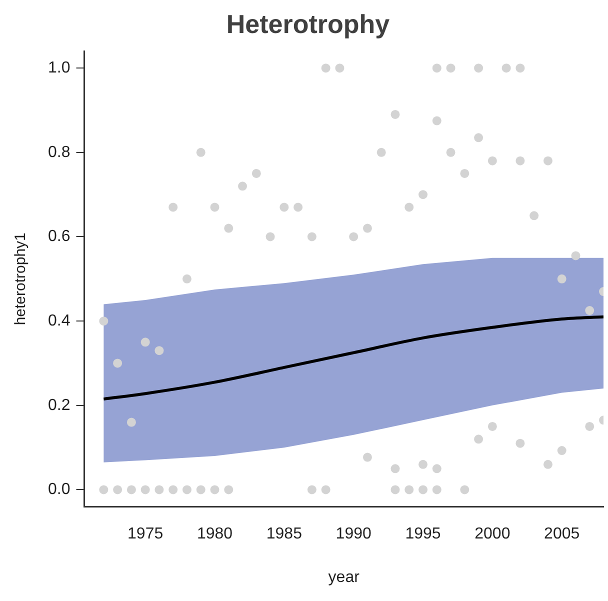 The width and height of the screenshot is (608, 601). I want to click on x-tick-label: 1985, so click(284, 534).